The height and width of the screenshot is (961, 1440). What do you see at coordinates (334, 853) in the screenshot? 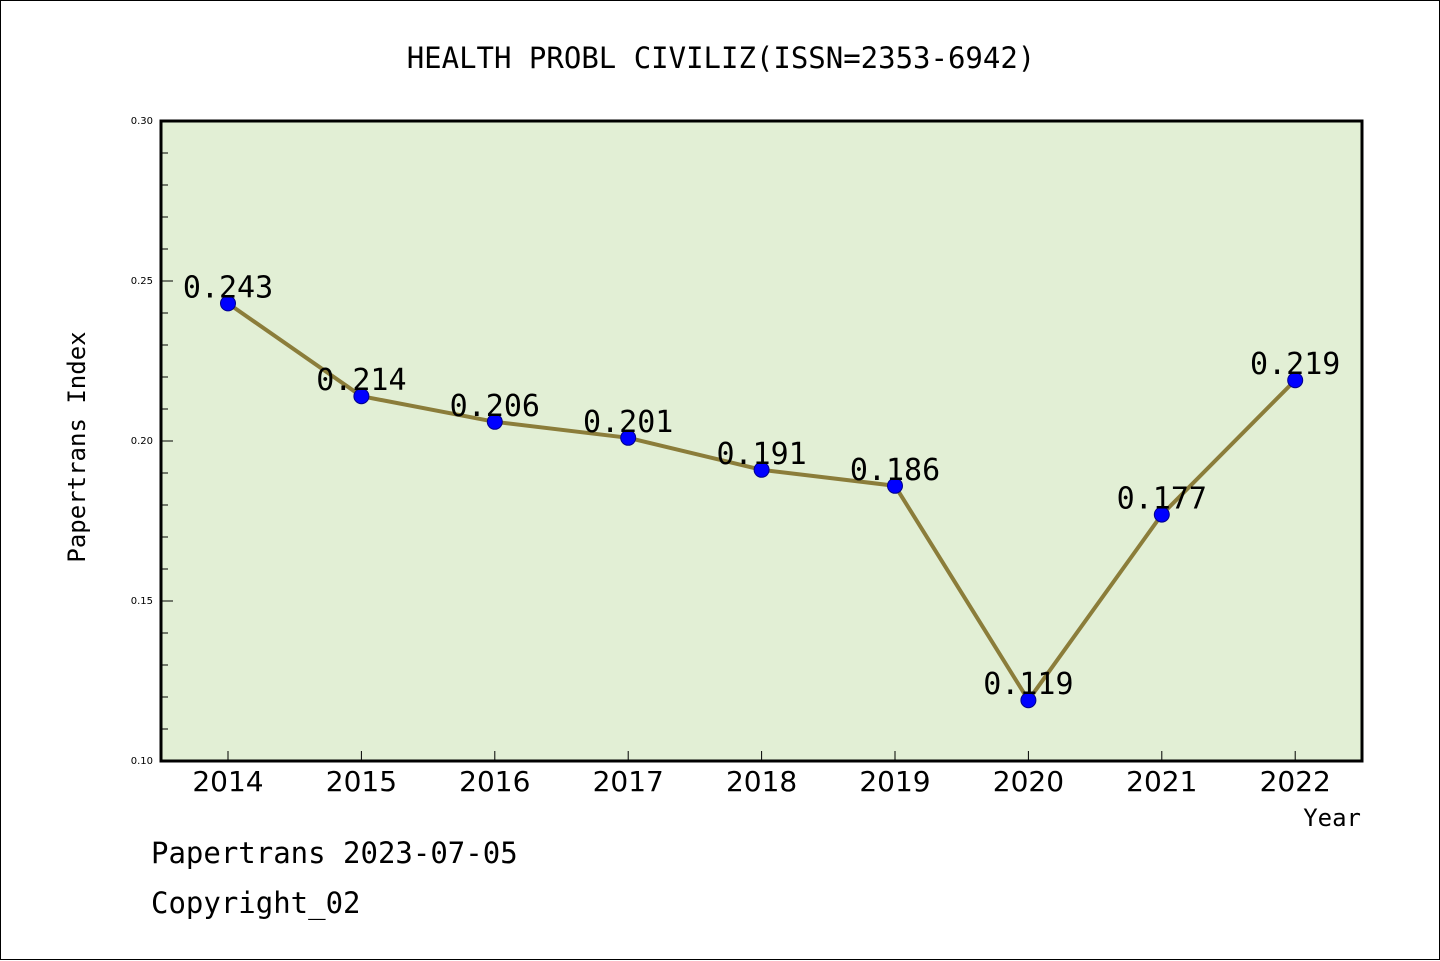
I see `footer-date: Papertrans 2023-07-05` at bounding box center [334, 853].